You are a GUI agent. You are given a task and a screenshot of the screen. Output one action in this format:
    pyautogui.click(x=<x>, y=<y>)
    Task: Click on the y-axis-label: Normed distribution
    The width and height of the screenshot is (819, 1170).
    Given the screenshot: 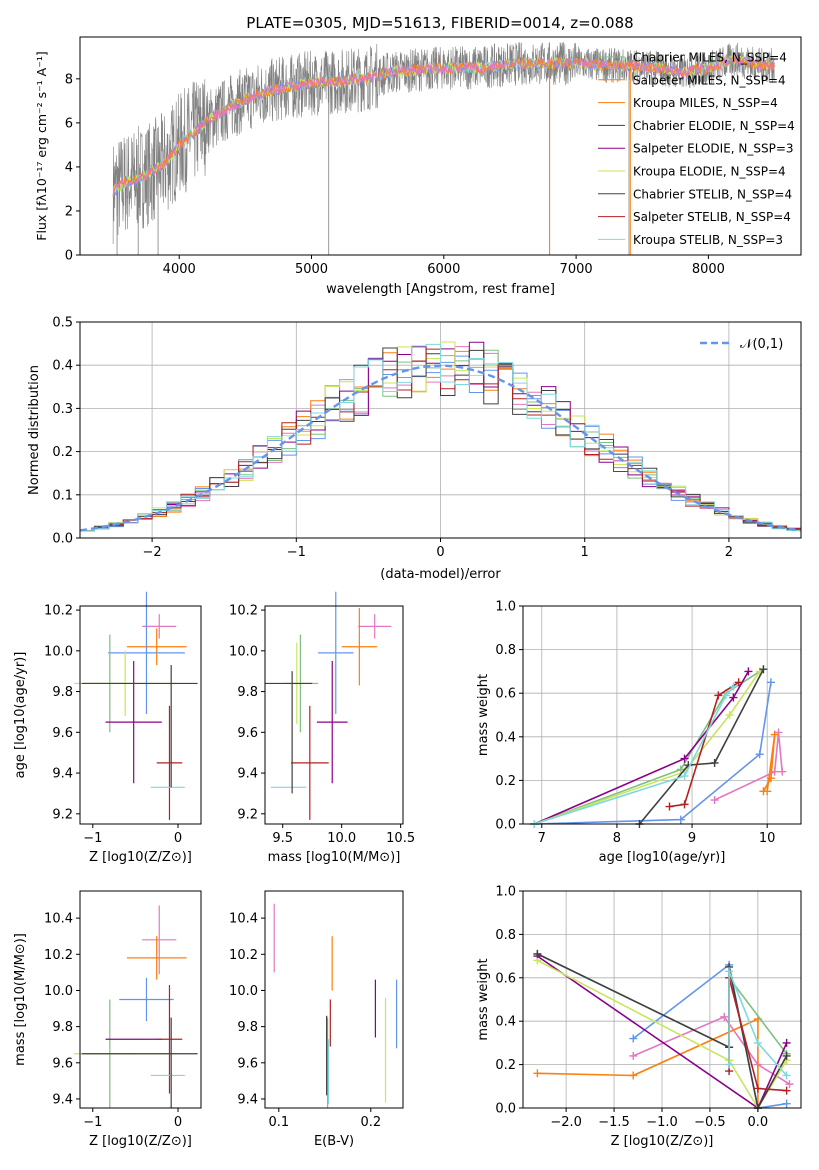 What is the action you would take?
    pyautogui.click(x=34, y=430)
    